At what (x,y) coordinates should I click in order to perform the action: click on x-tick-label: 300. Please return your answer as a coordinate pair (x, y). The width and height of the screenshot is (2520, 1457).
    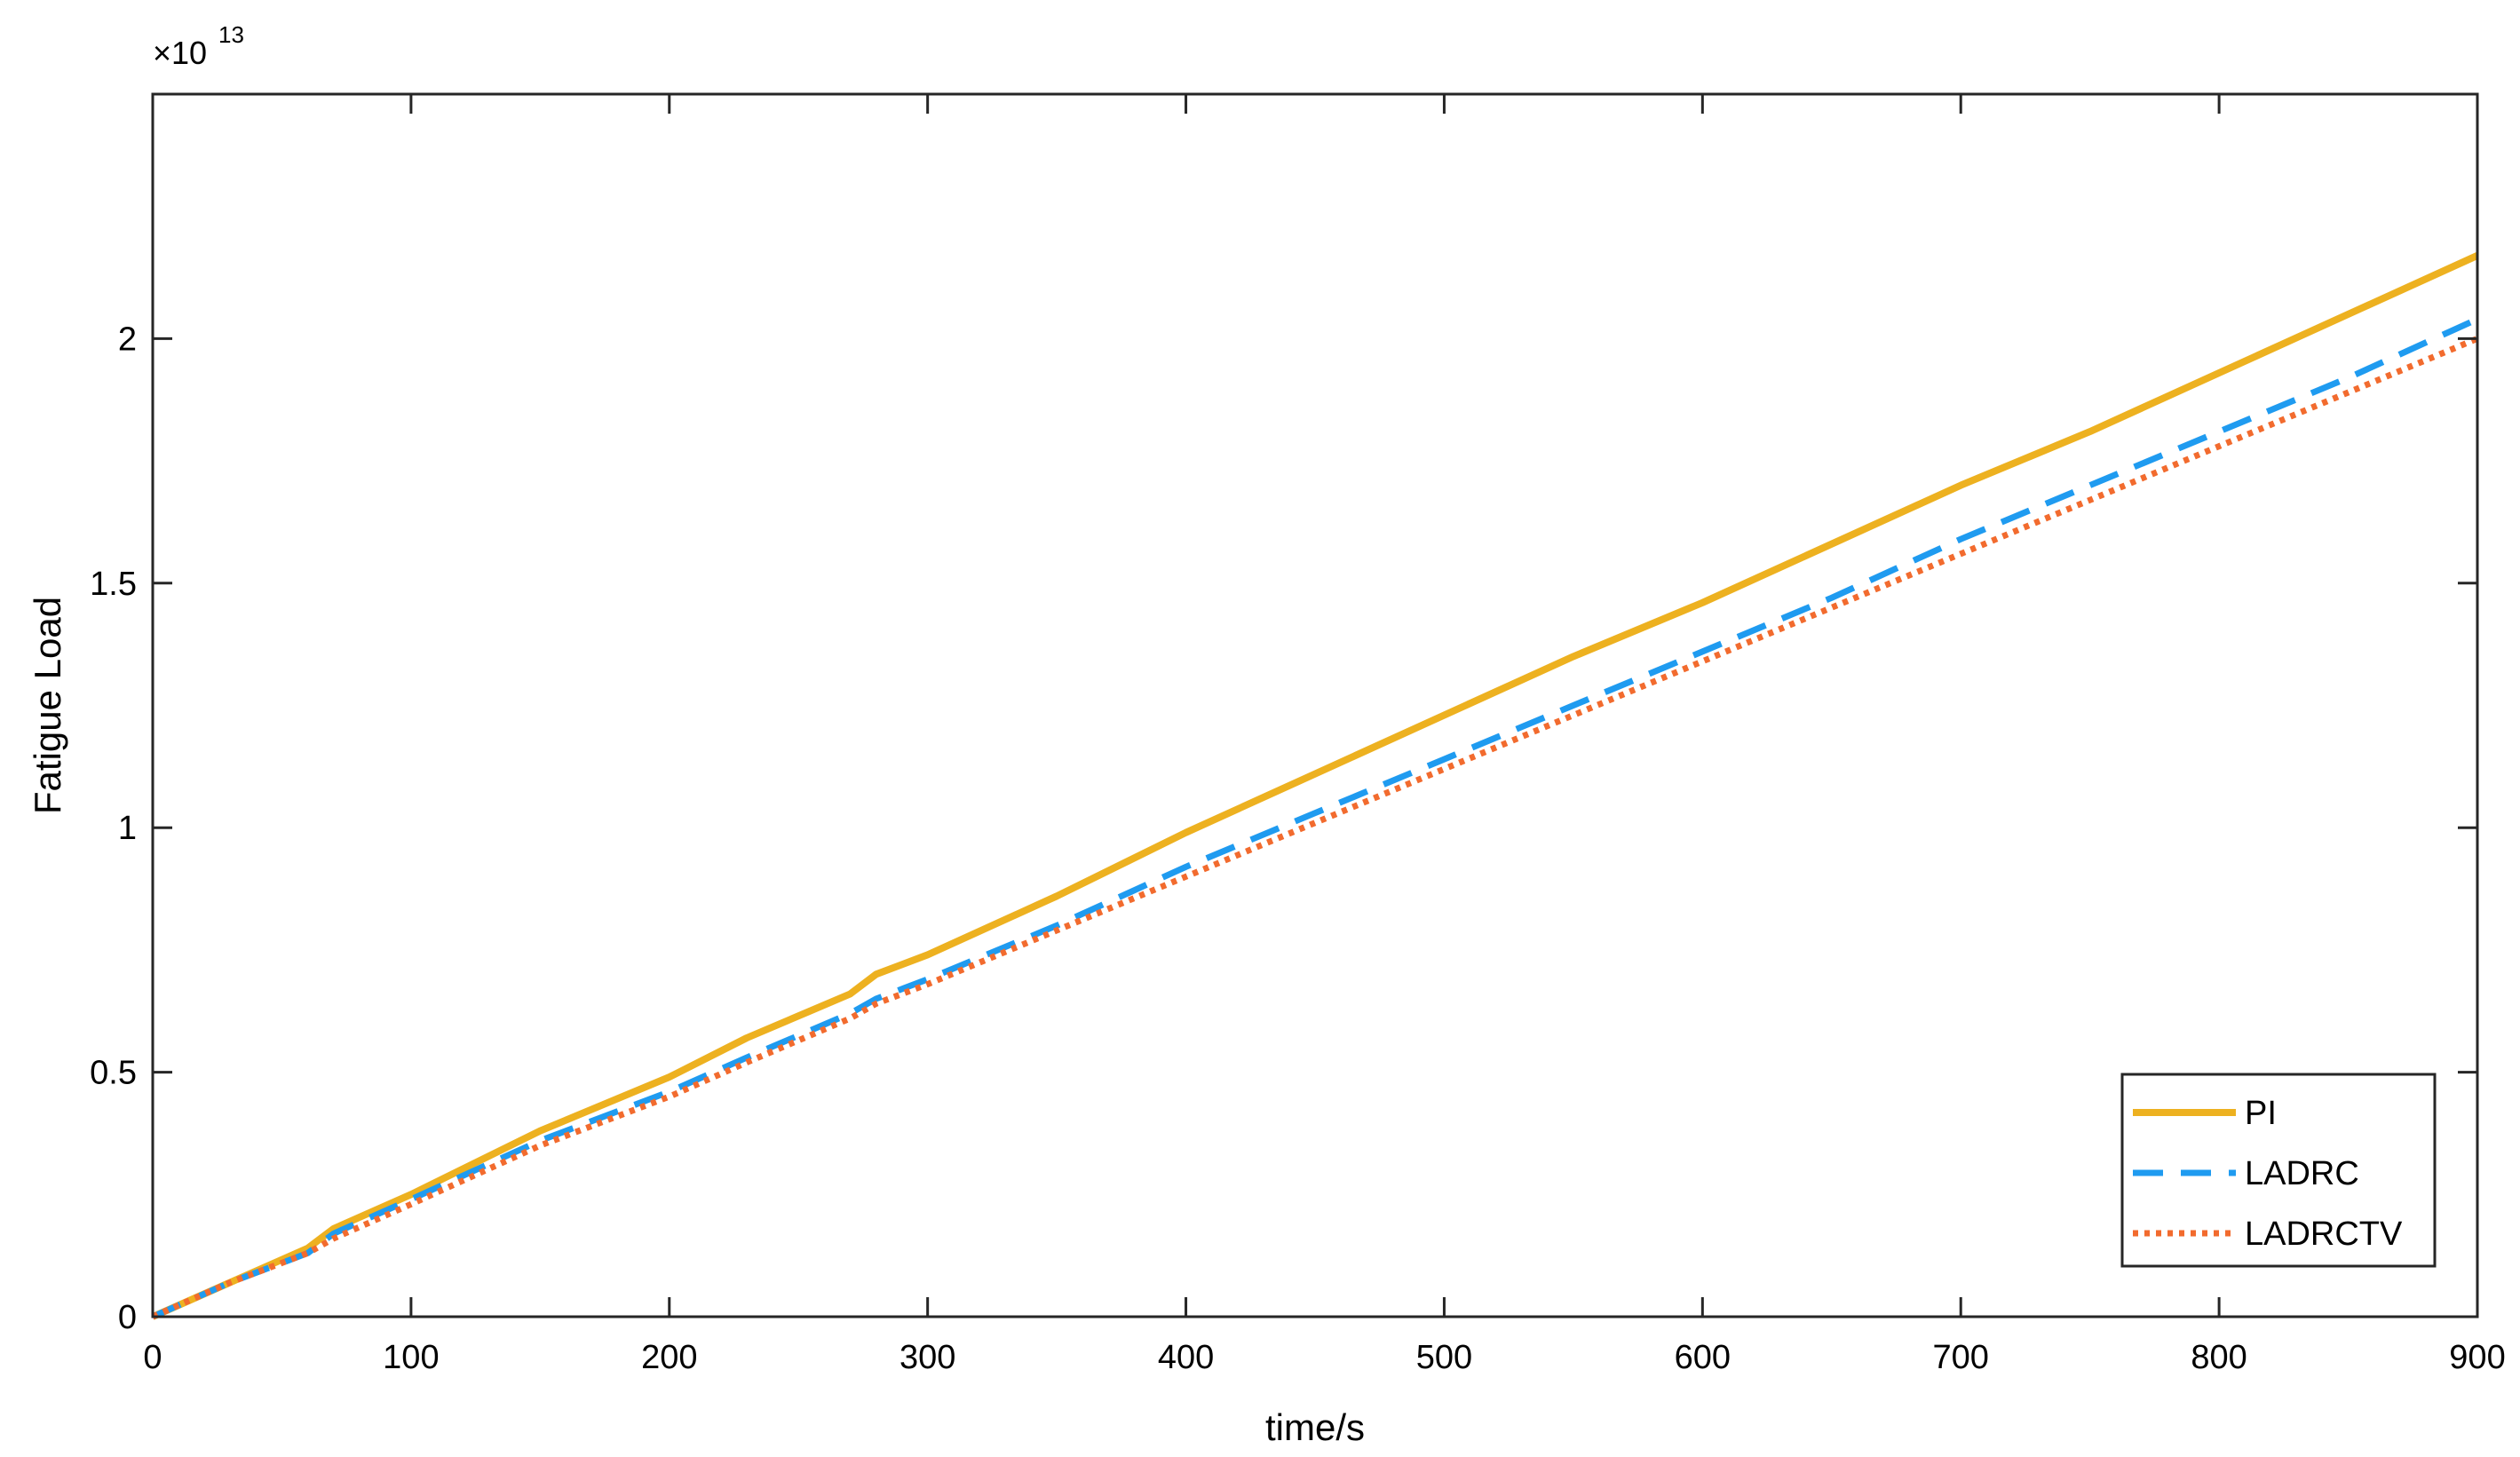
    Looking at the image, I should click on (927, 1357).